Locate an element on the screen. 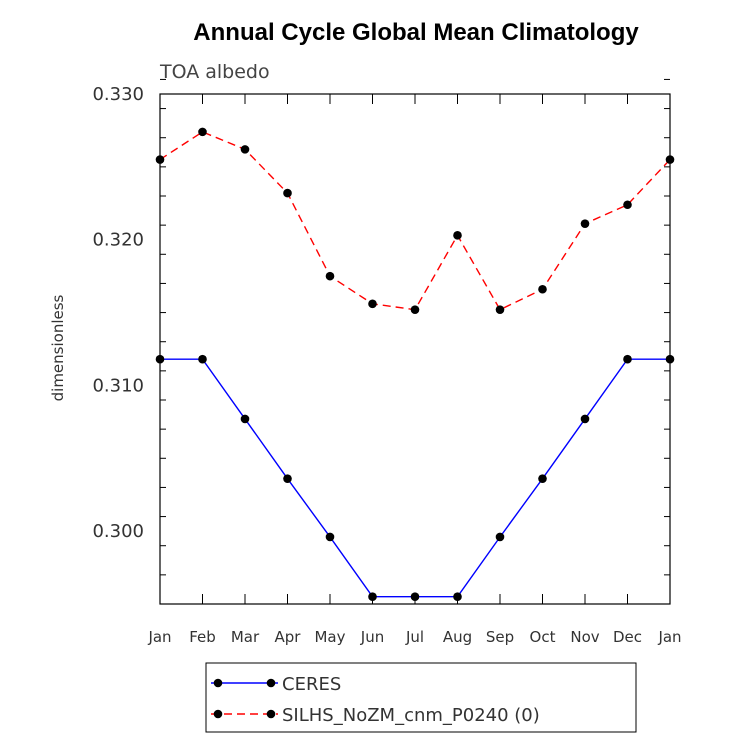 The height and width of the screenshot is (737, 733). legend-entry: CERES is located at coordinates (276, 684).